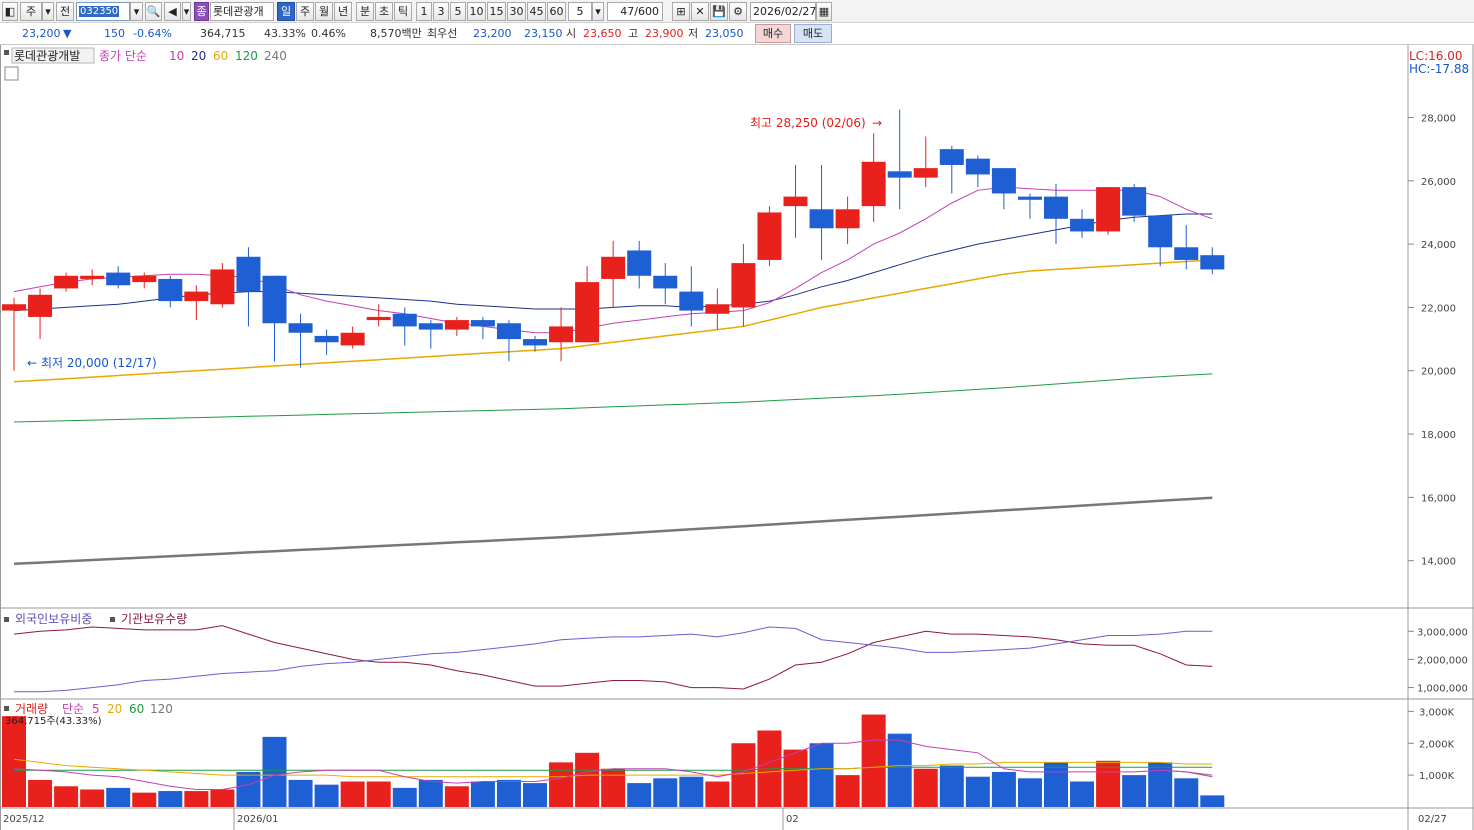 The height and width of the screenshot is (830, 1474). What do you see at coordinates (48, 11) in the screenshot?
I see `market-dropdown-icon: ▾` at bounding box center [48, 11].